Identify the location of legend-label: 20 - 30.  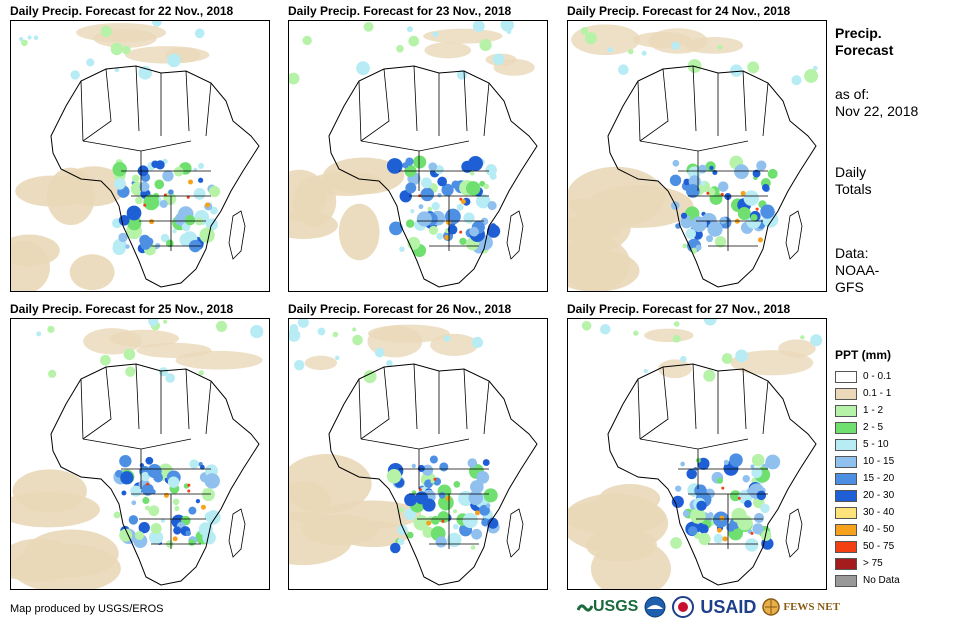
(879, 495).